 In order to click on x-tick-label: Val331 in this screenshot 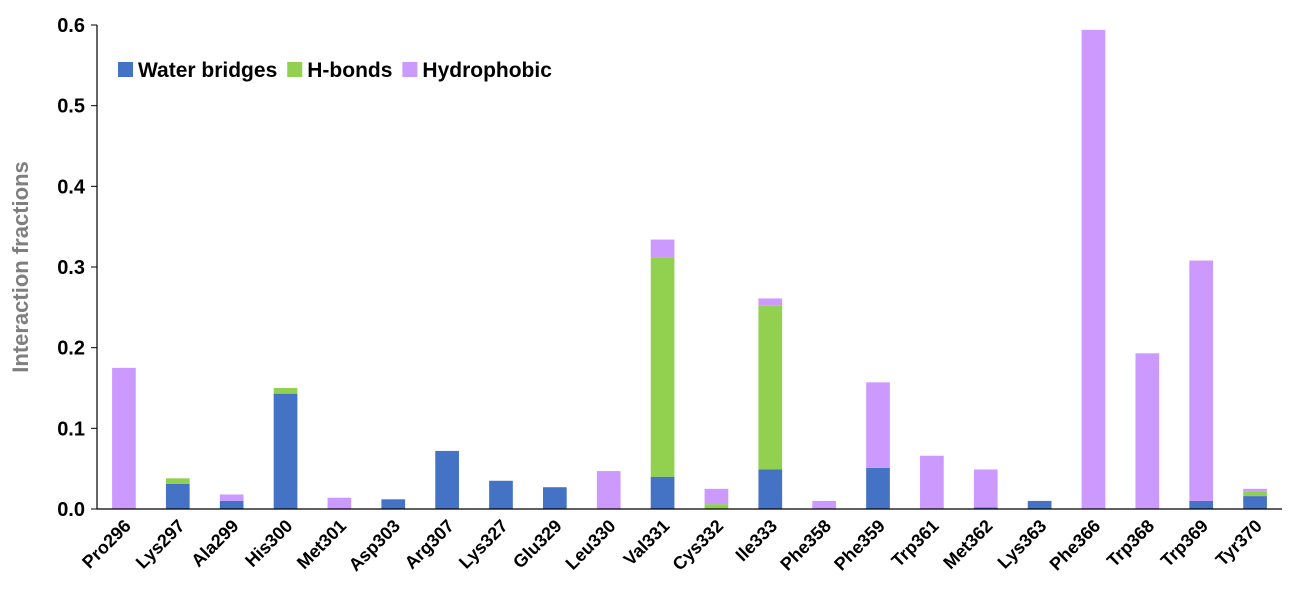, I will do `click(647, 543)`.